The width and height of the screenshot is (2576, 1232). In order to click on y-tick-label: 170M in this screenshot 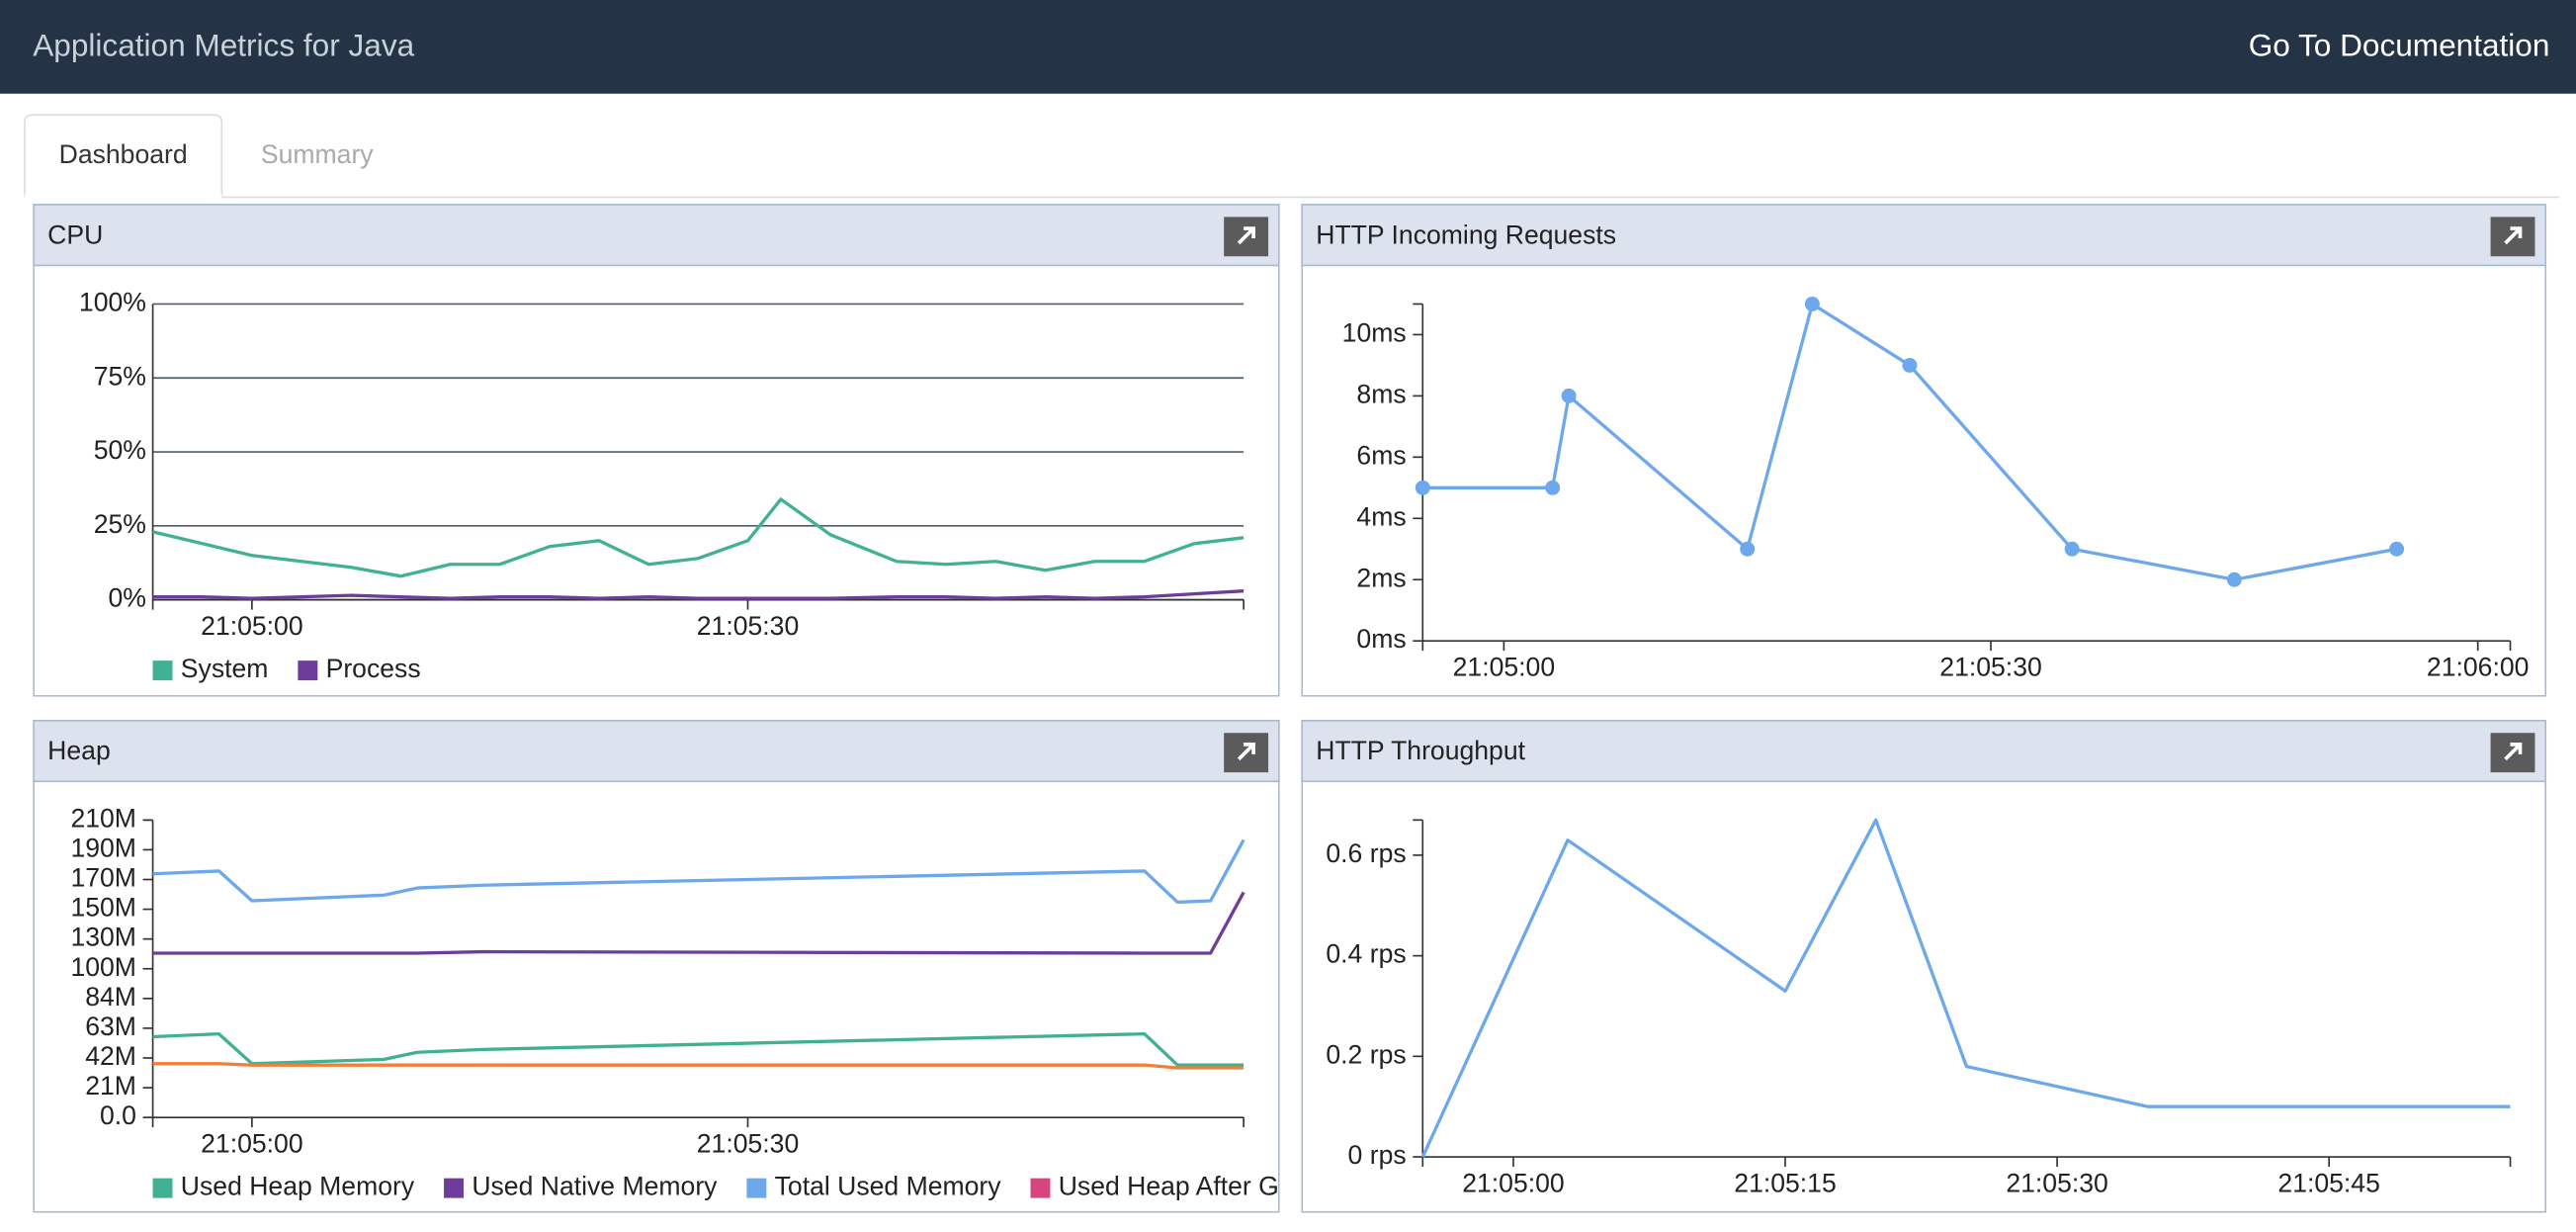, I will do `click(102, 878)`.